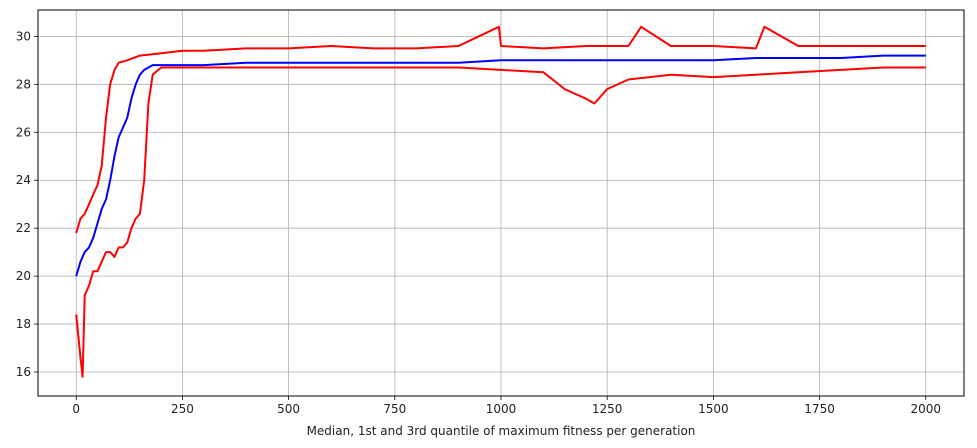 The width and height of the screenshot is (977, 448). What do you see at coordinates (23, 132) in the screenshot?
I see `y-tick-label: 26` at bounding box center [23, 132].